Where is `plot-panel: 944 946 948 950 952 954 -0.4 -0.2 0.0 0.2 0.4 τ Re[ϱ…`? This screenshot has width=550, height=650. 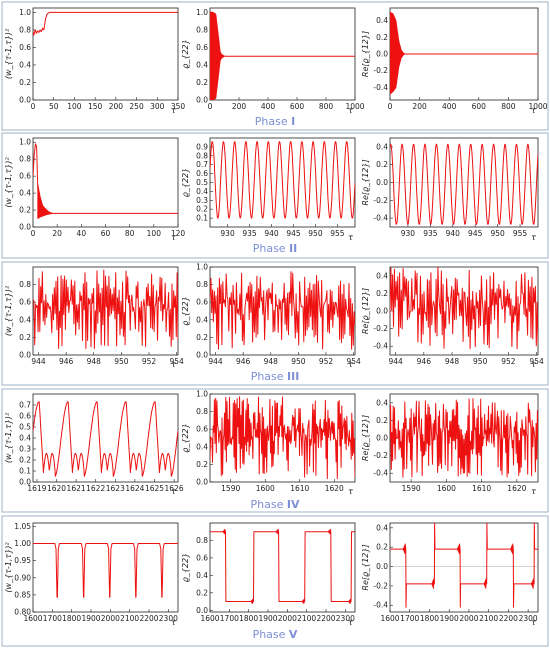 plot-panel: 944 946 948 950 952 954 -0.4 -0.2 0.0 0.2 0.4 τ Re[ϱ… is located at coordinates (452, 317).